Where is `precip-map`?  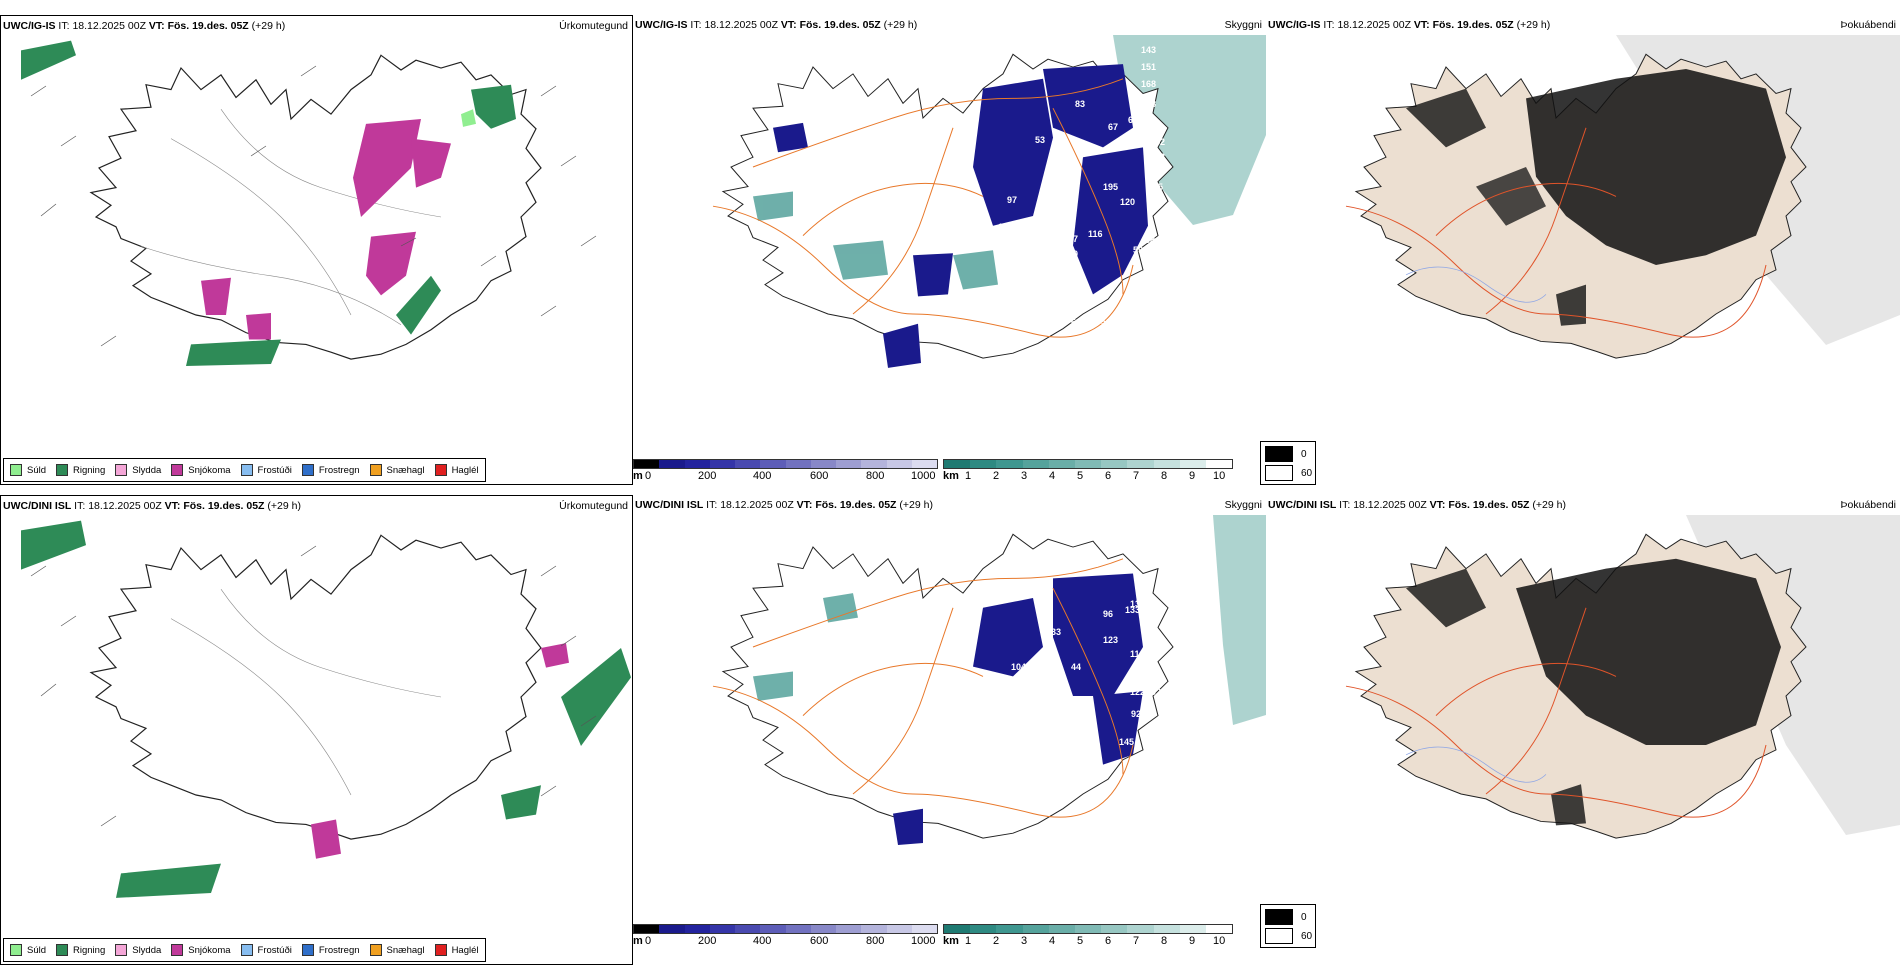 precip-map is located at coordinates (326, 709).